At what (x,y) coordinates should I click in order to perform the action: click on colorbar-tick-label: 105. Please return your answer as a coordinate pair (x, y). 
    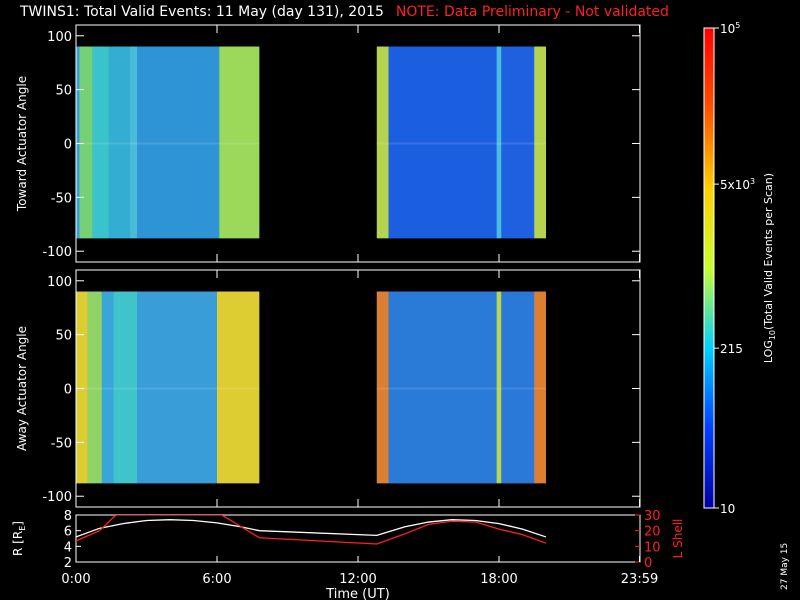
    Looking at the image, I should click on (730, 28).